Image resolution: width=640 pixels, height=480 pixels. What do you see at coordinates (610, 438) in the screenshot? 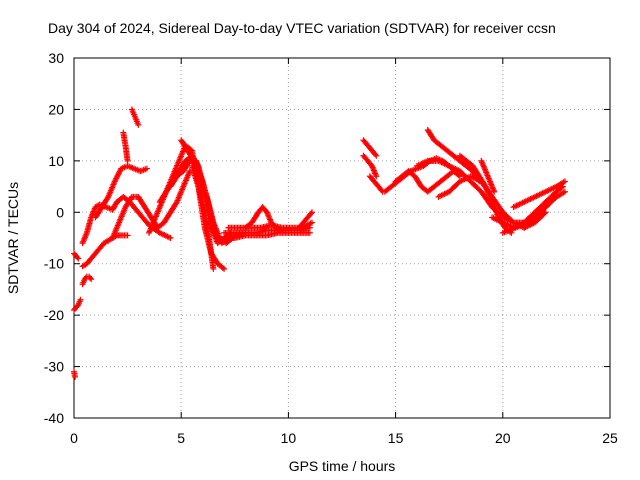
I see `x-tick-label: 25` at bounding box center [610, 438].